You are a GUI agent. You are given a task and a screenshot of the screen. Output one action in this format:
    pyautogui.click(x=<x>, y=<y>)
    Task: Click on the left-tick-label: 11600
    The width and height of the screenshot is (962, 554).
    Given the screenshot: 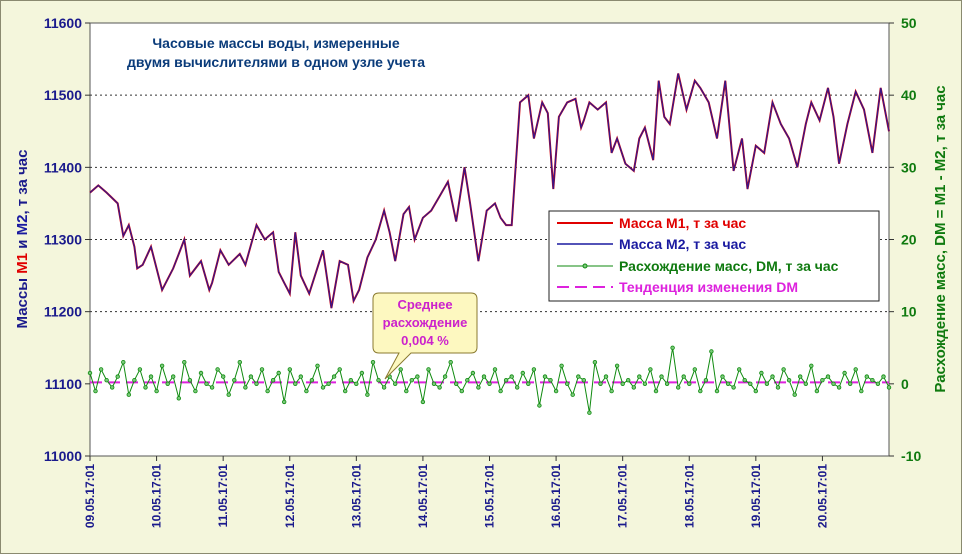 What is the action you would take?
    pyautogui.click(x=63, y=23)
    